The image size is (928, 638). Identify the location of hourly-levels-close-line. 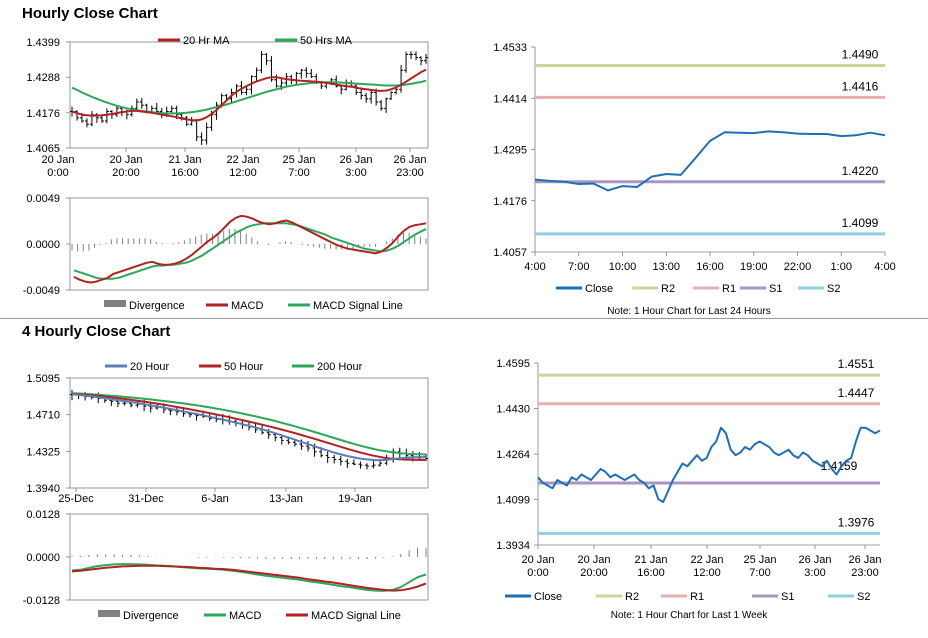
(710, 161).